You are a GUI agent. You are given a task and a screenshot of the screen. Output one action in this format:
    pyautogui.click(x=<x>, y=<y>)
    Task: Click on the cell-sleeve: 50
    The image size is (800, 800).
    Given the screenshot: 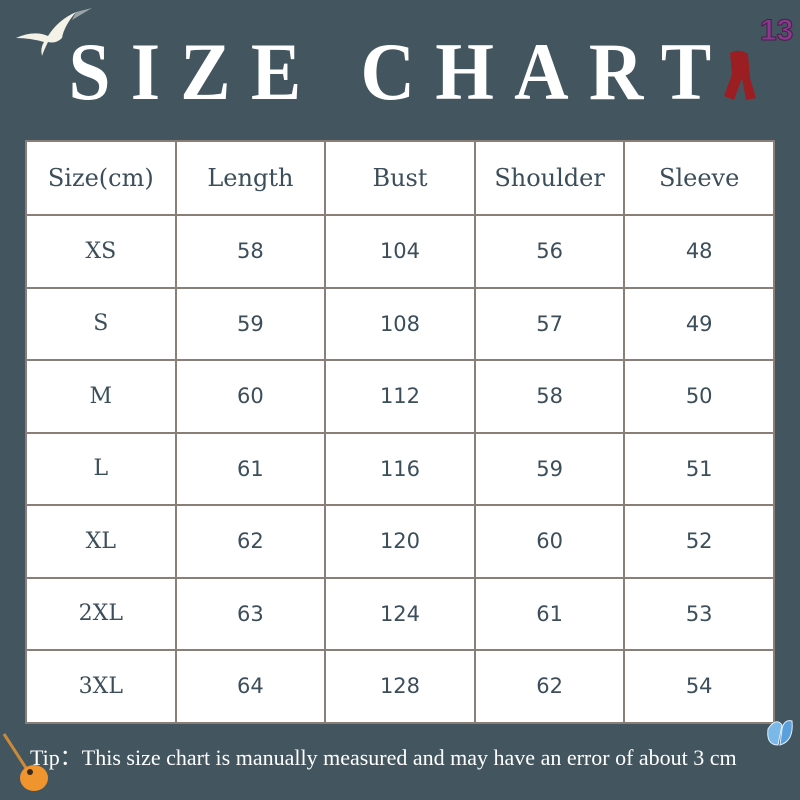 What is the action you would take?
    pyautogui.click(x=699, y=396)
    